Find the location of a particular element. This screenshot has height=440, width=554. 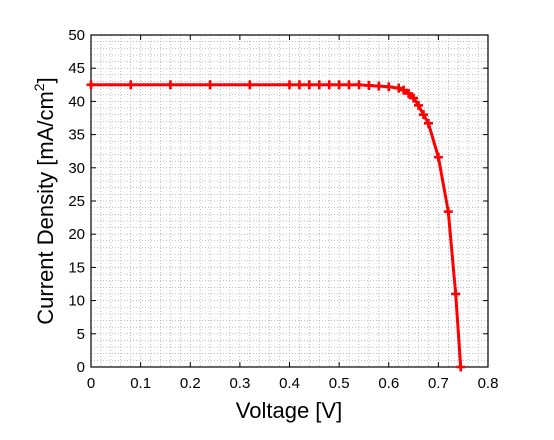

y-axis-label-superscript: 2 is located at coordinates (39, 87).